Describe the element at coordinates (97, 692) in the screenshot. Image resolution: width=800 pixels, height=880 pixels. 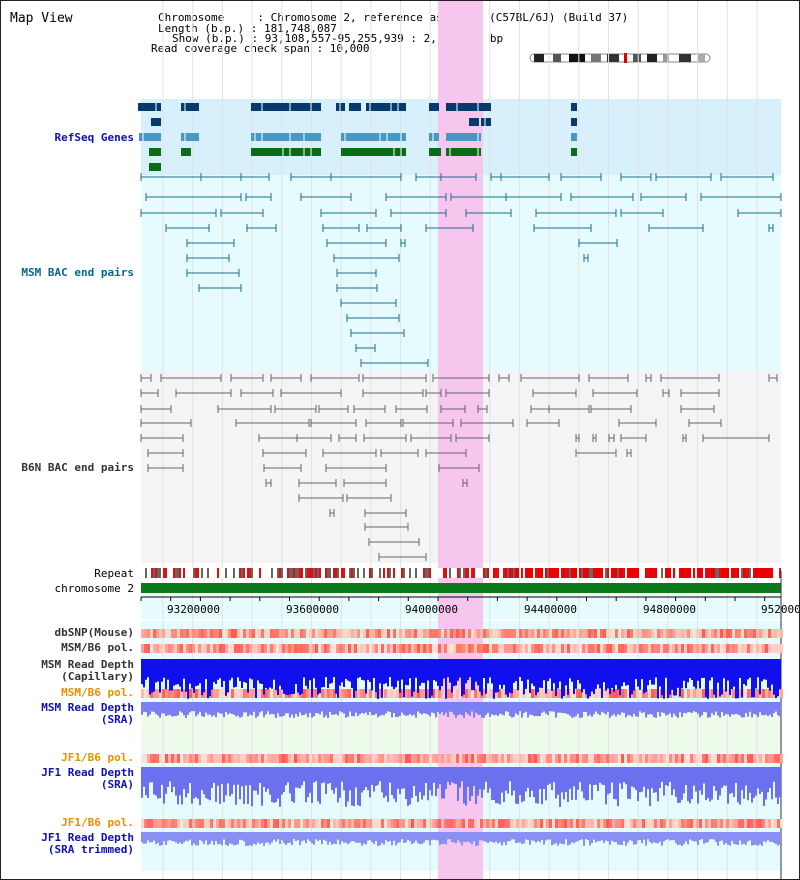
I see `msm-b6-pol-sra-label: MSM/B6 pol.` at that location.